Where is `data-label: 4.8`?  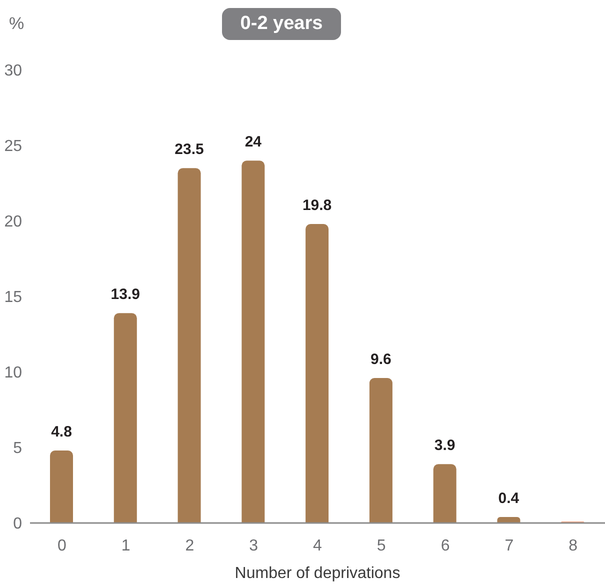 data-label: 4.8 is located at coordinates (61, 432).